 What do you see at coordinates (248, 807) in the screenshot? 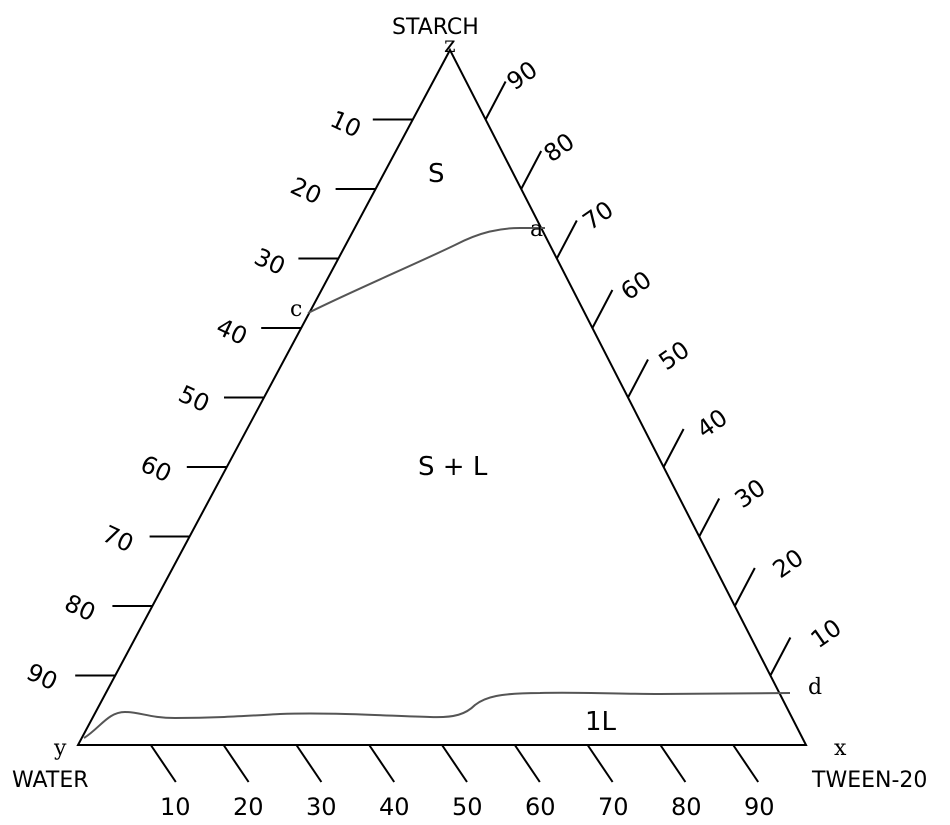
I see `bottom-tick-label: 20` at bounding box center [248, 807].